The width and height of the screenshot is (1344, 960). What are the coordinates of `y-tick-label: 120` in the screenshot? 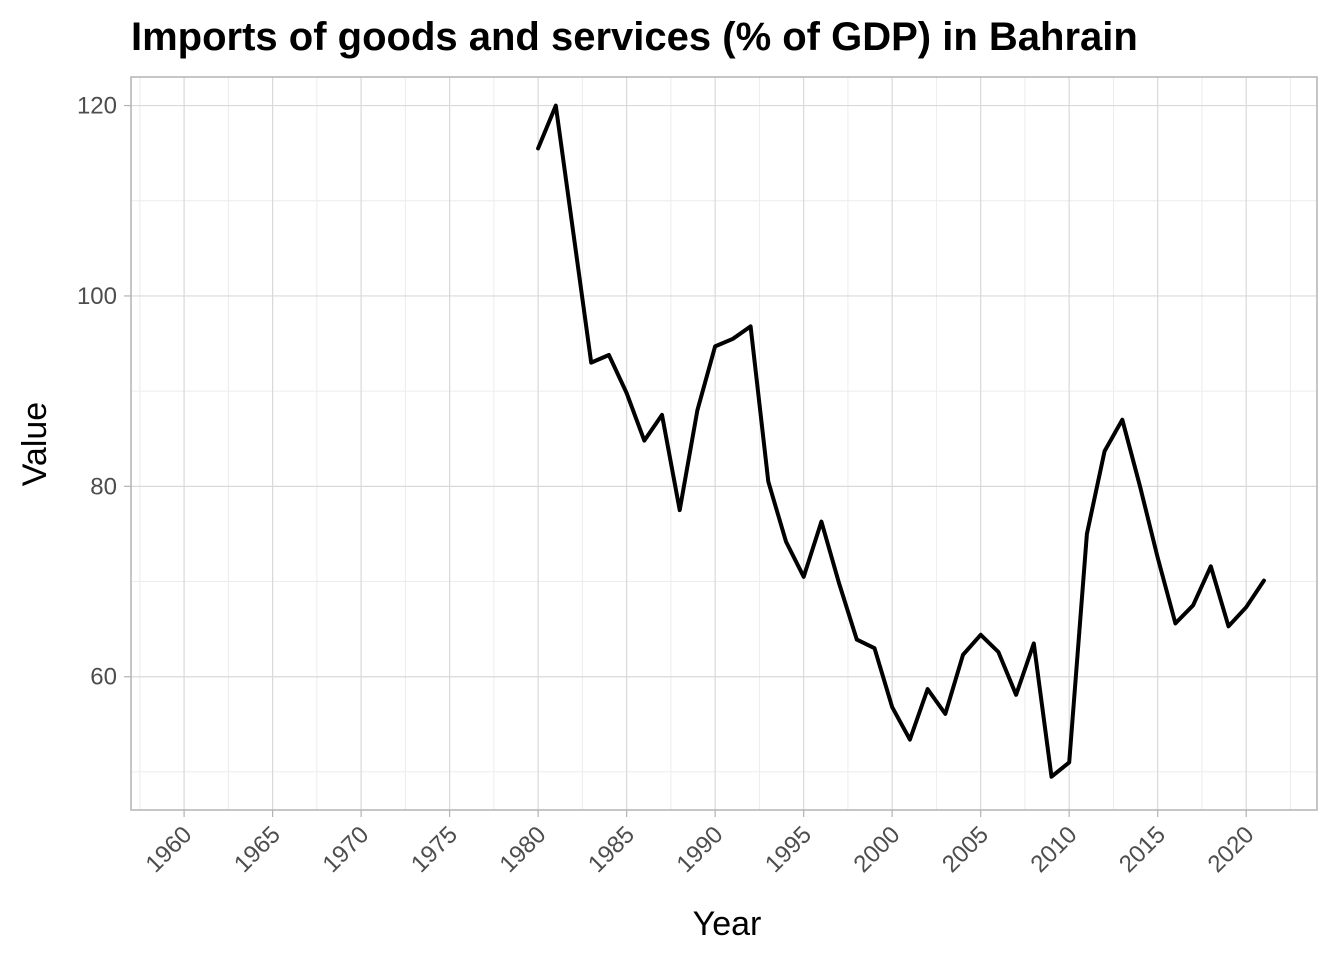 It's located at (97, 106).